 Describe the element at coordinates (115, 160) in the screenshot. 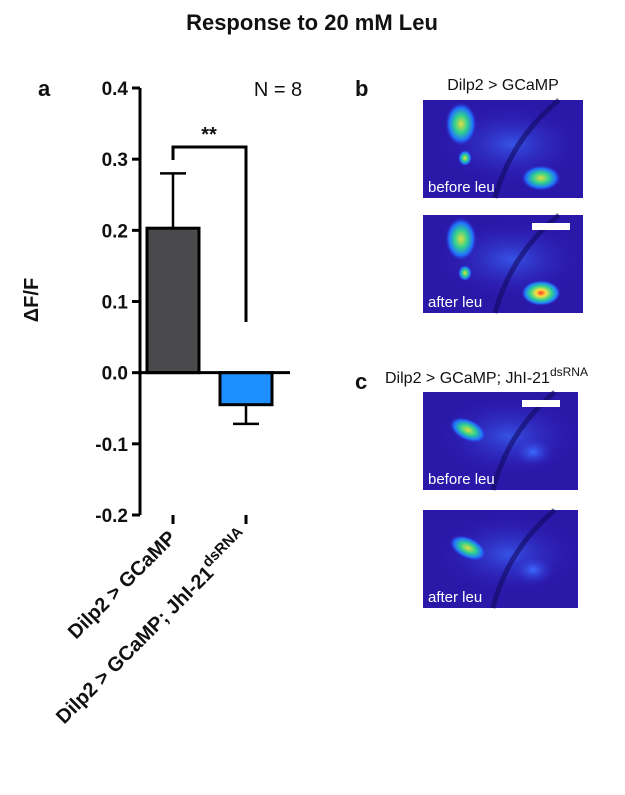

I see `y-tick-label: 0.3` at that location.